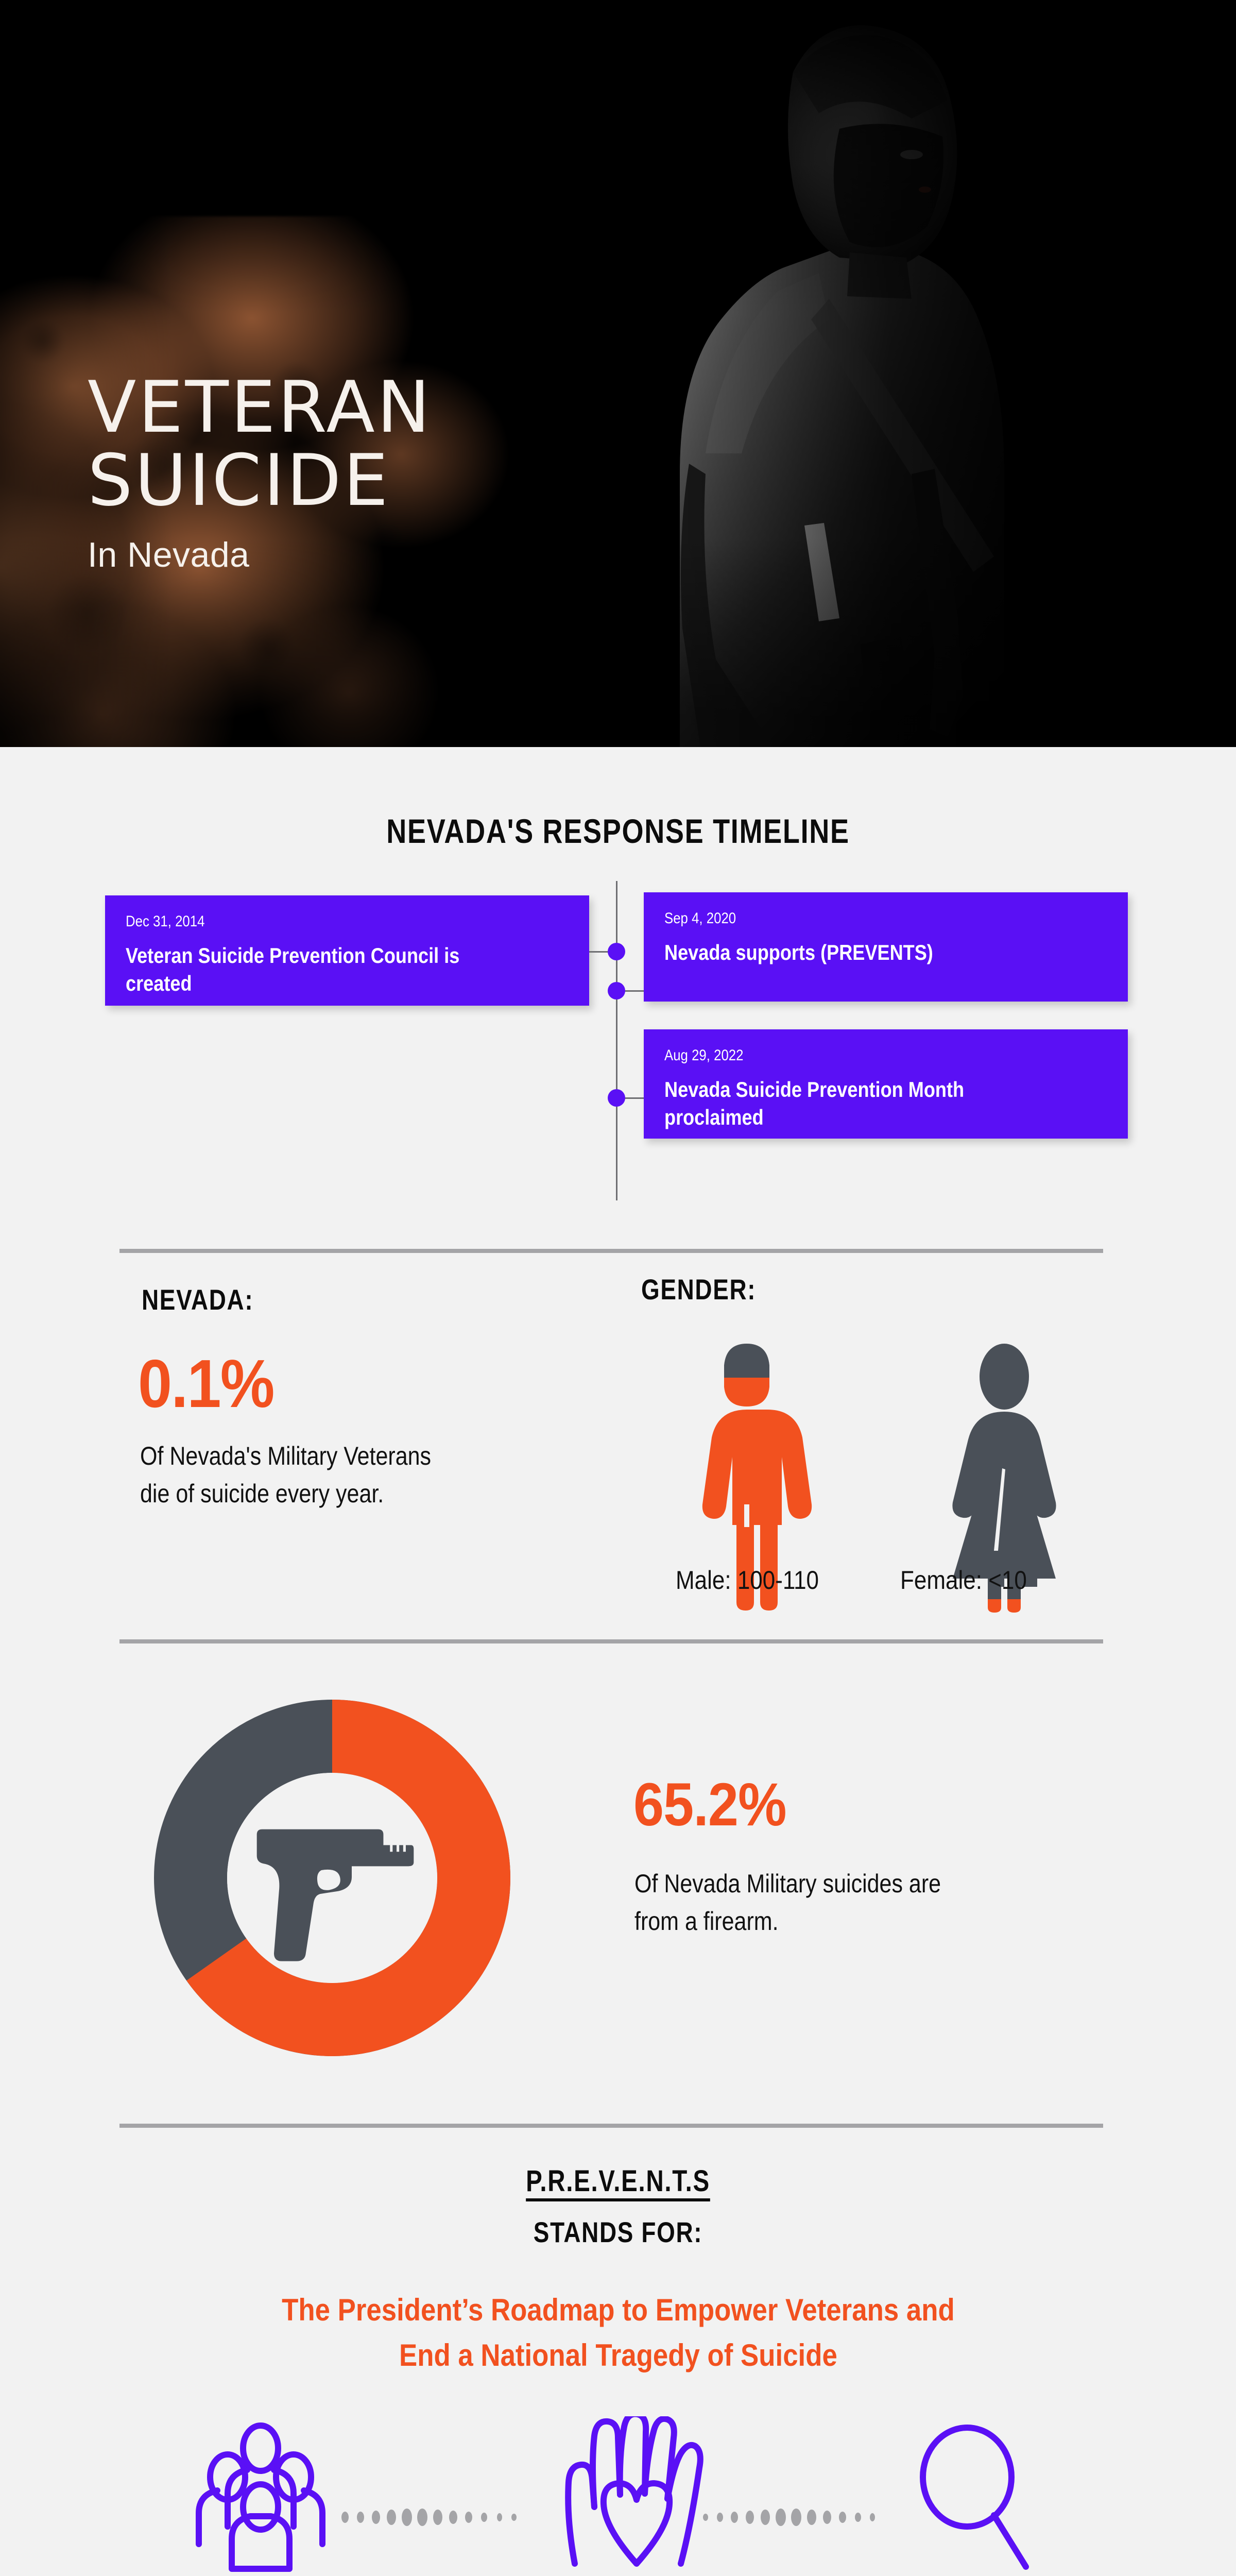 This screenshot has width=1236, height=2576. What do you see at coordinates (964, 1580) in the screenshot?
I see `female-caption: Female: <10` at bounding box center [964, 1580].